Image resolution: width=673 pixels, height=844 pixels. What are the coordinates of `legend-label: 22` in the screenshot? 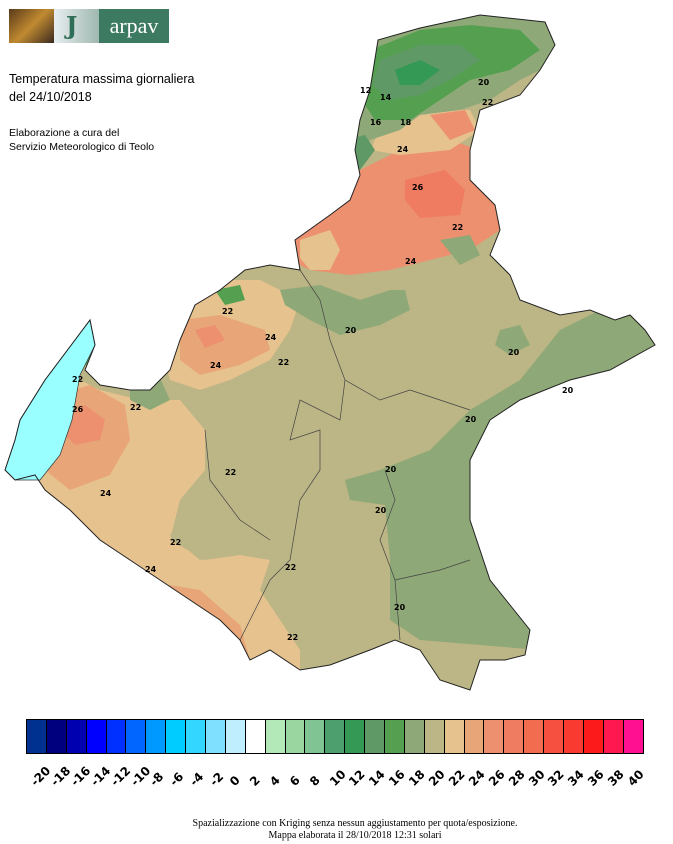 It's located at (456, 778).